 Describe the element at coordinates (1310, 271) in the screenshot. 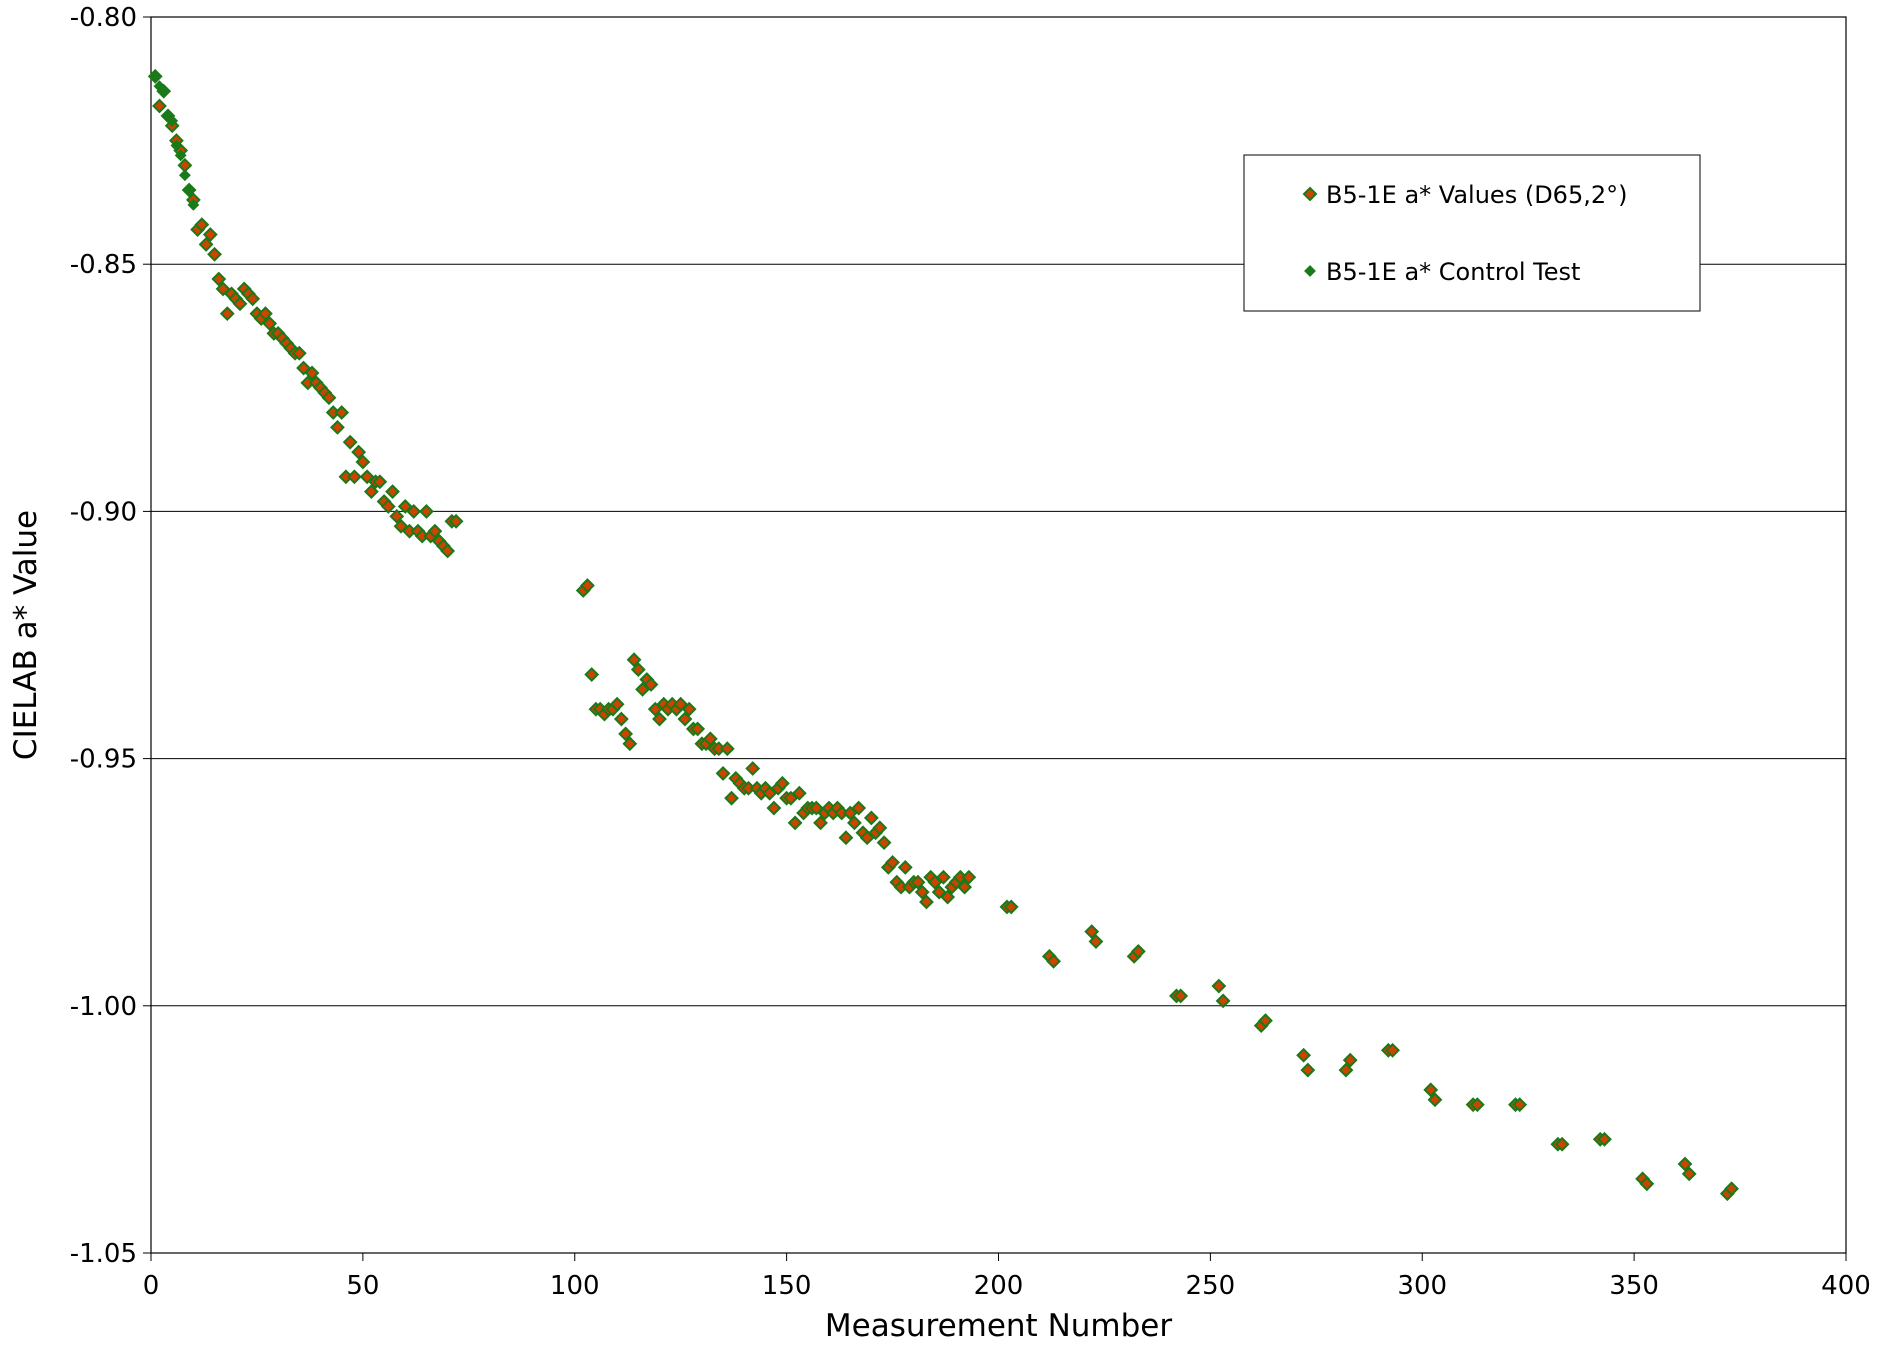

I see `legend-marker-control` at that location.